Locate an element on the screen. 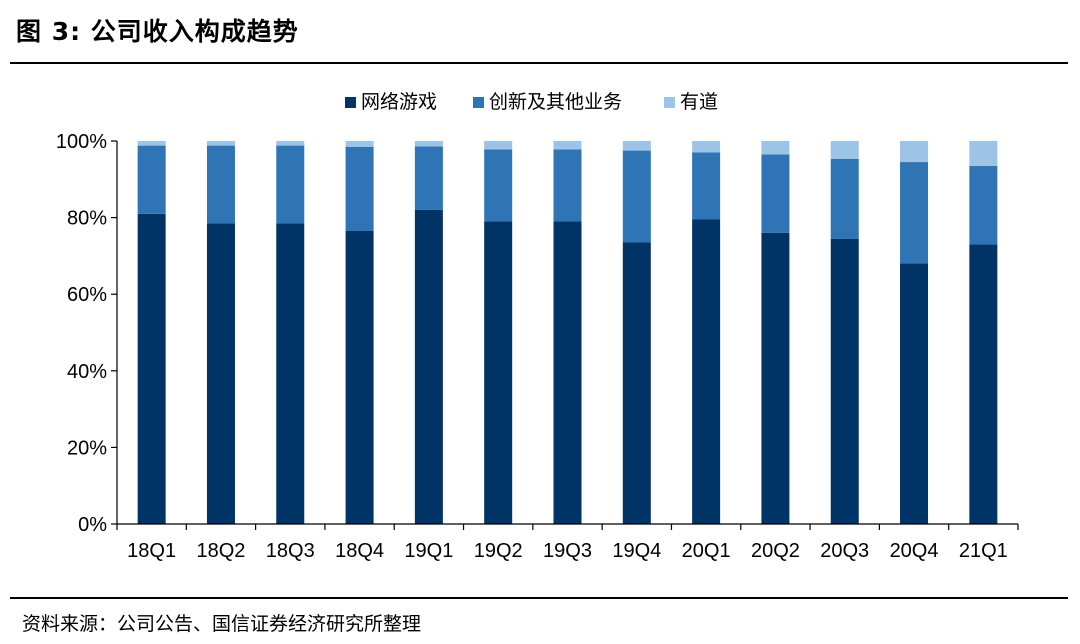  x-tick-label: 19Q4 is located at coordinates (636, 551).